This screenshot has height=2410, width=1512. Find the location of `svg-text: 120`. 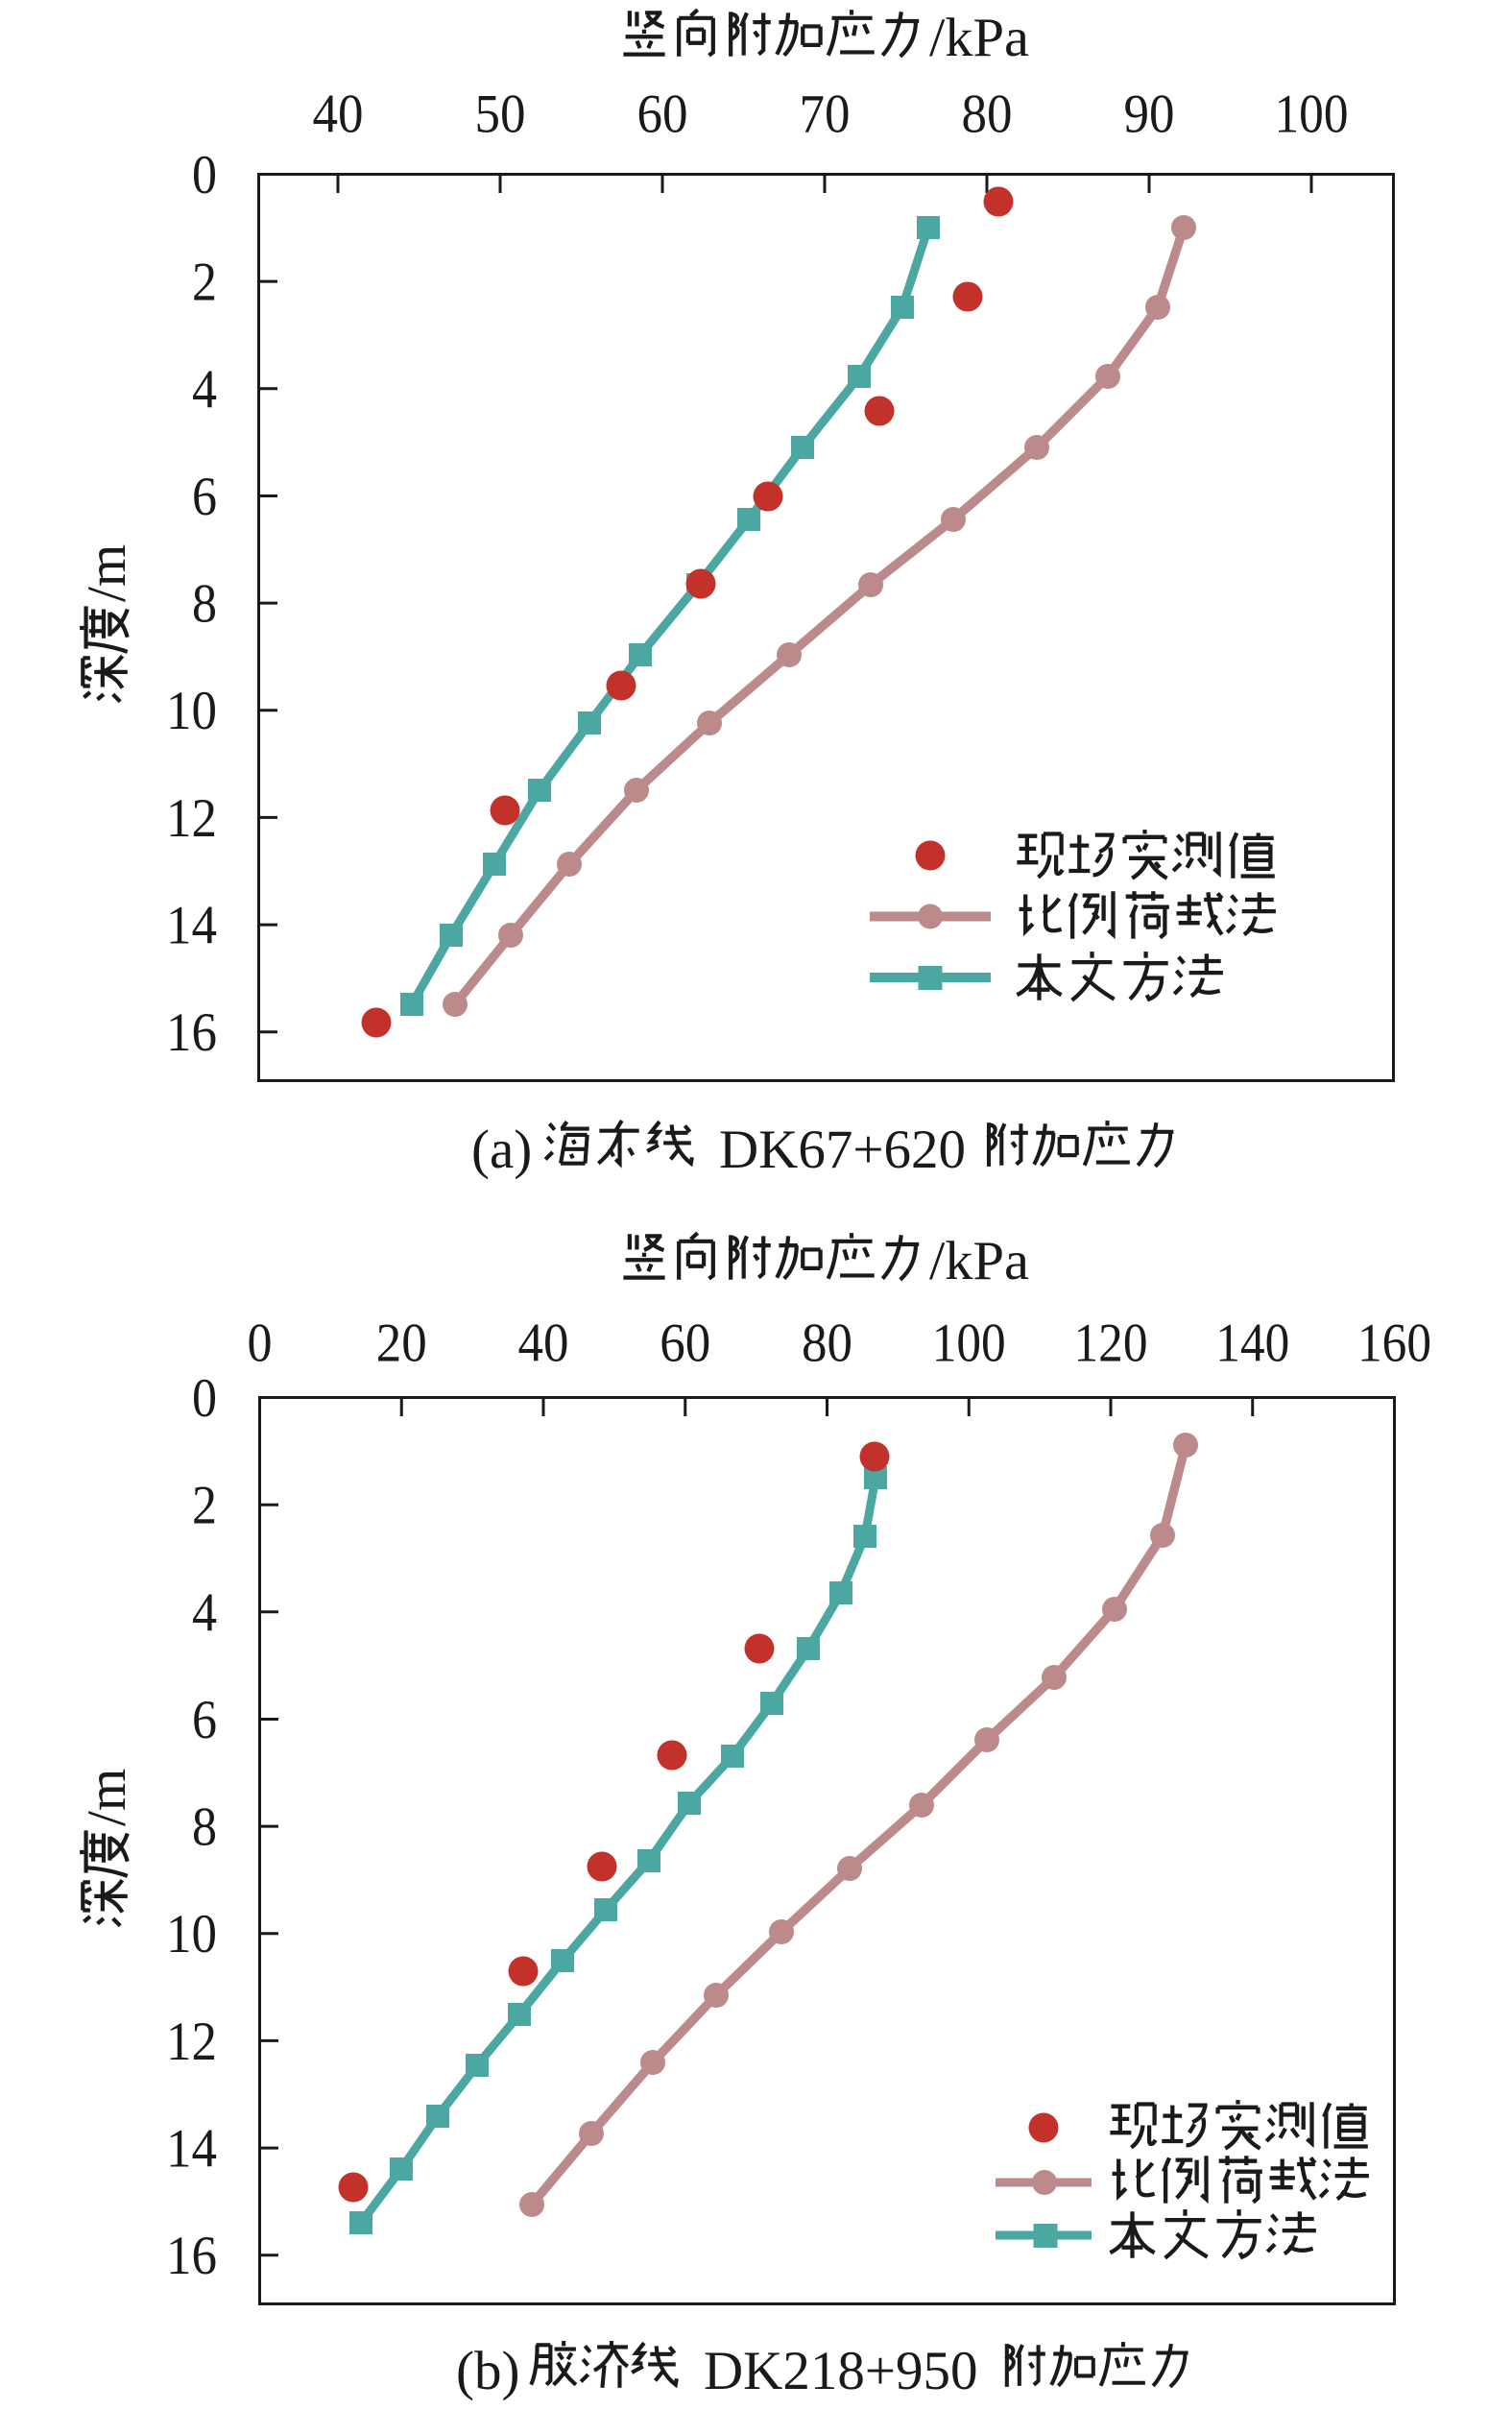

svg-text: 120 is located at coordinates (1111, 1344).